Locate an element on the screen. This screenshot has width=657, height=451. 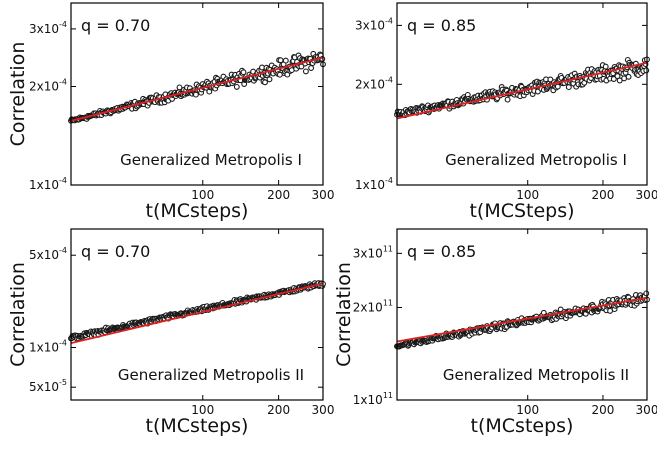
y-tick-label: 1x10¹¹ is located at coordinates (373, 399).